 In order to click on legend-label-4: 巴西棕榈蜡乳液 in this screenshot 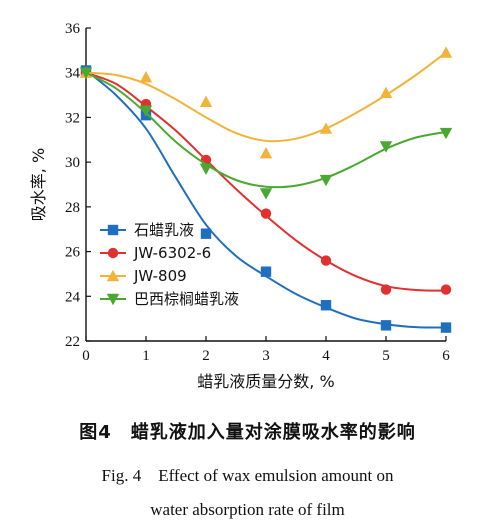, I will do `click(186, 299)`.